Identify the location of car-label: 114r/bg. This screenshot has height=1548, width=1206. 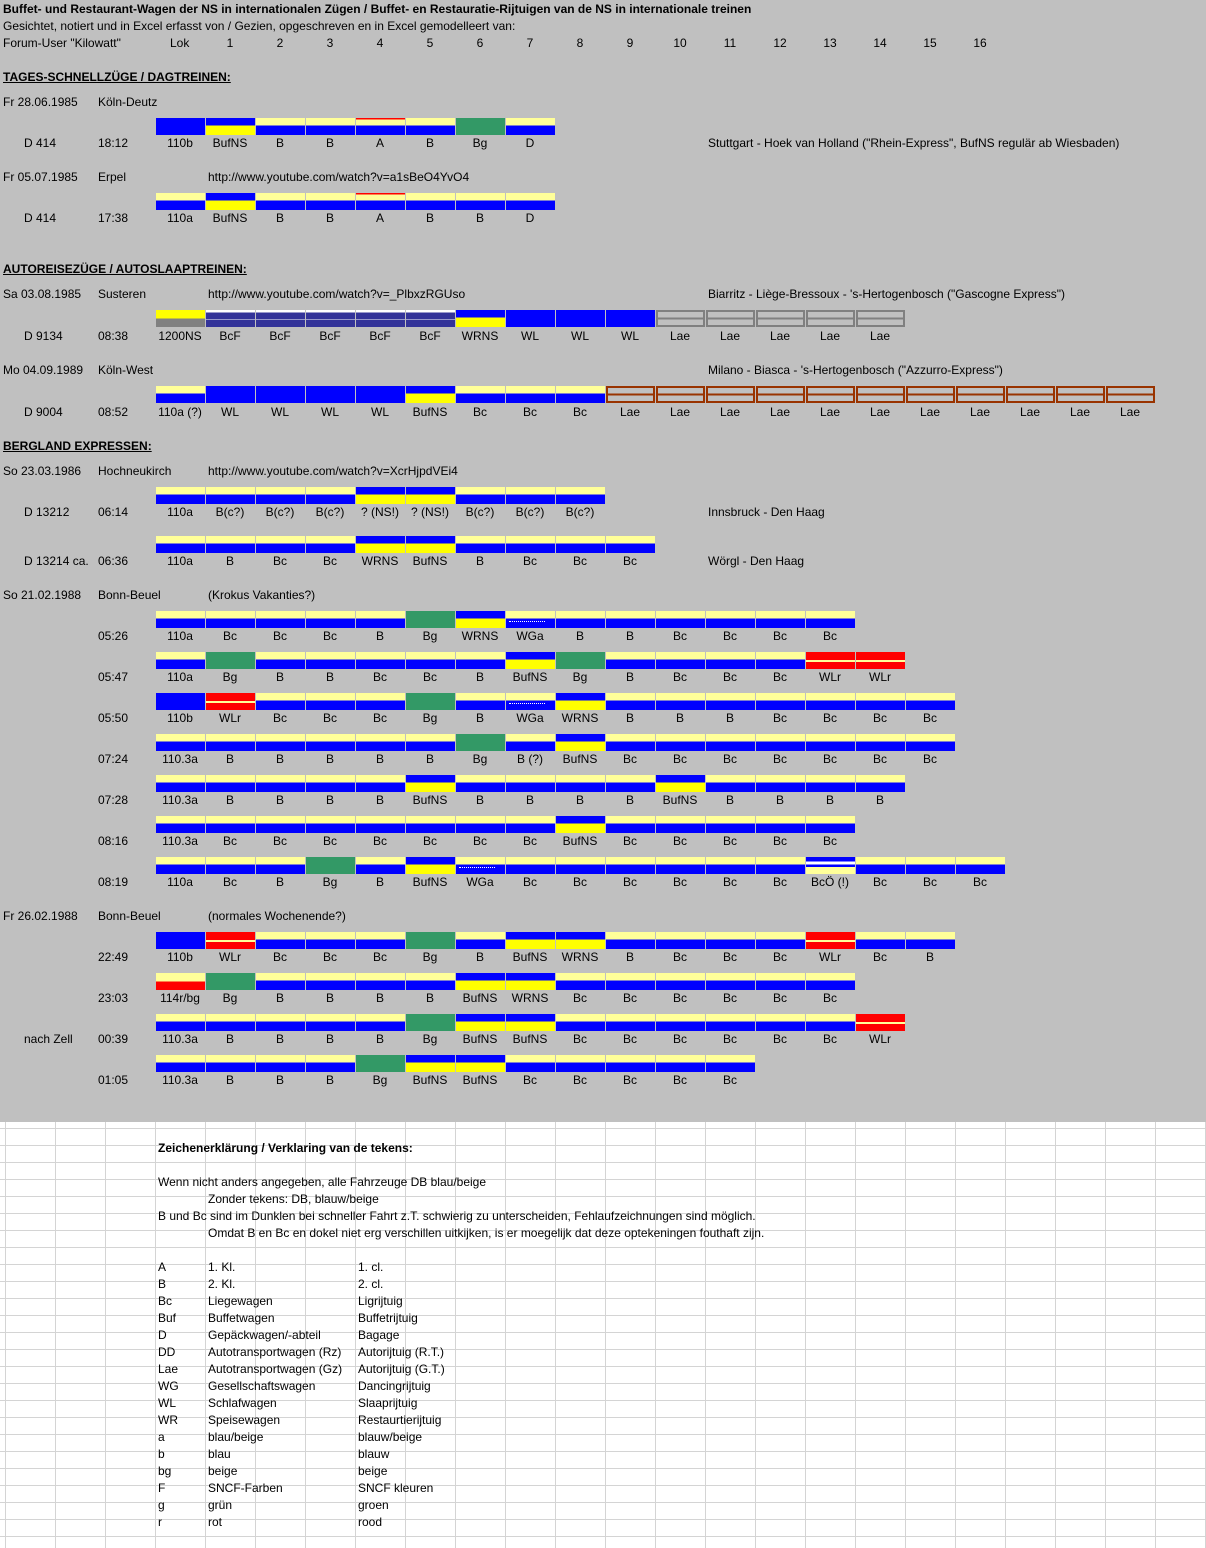
(180, 998).